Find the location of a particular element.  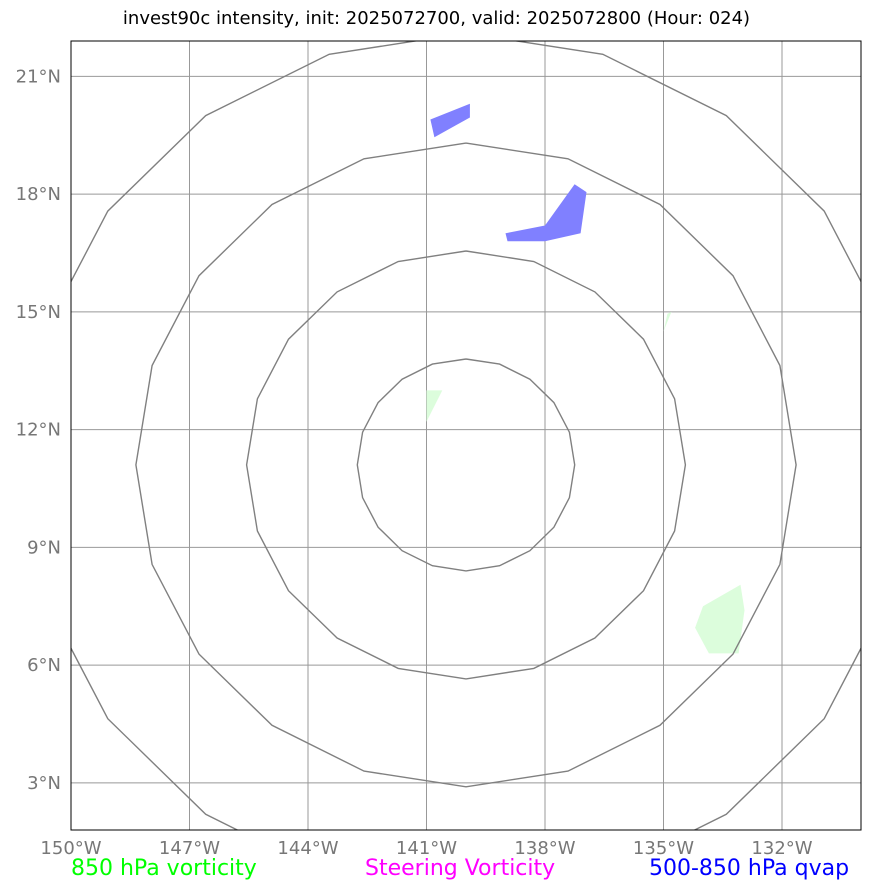

lon-tick-label: 135°W is located at coordinates (663, 848).